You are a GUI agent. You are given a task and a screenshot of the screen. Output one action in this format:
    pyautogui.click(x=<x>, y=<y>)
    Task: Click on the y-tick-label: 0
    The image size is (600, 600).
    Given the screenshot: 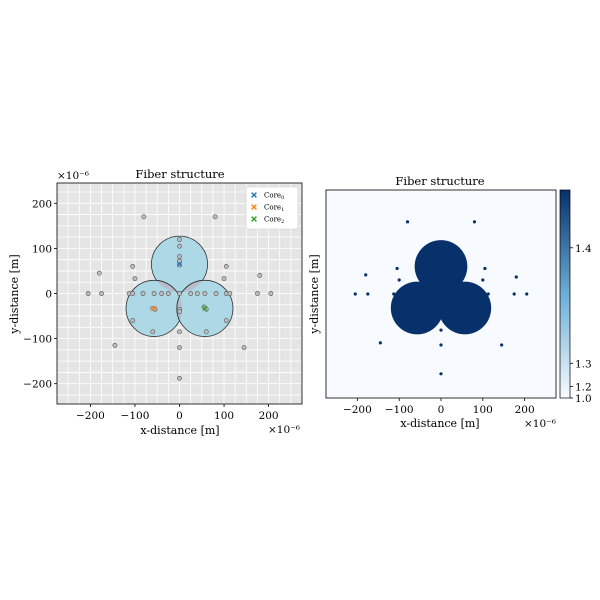 What is the action you would take?
    pyautogui.click(x=48, y=295)
    